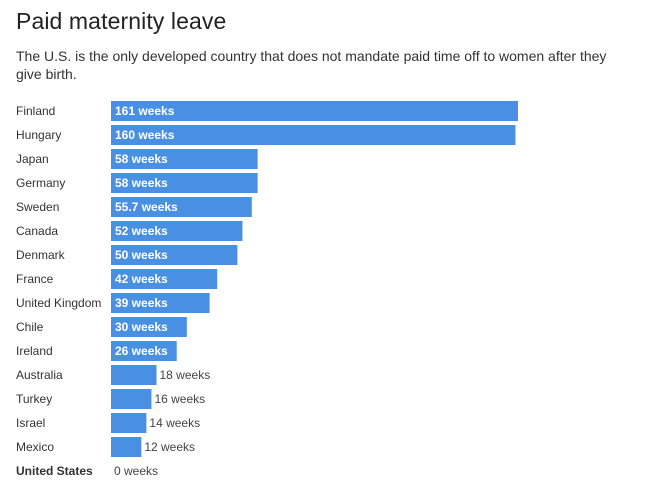  I want to click on data-label-japan: 58 weeks, so click(141, 159).